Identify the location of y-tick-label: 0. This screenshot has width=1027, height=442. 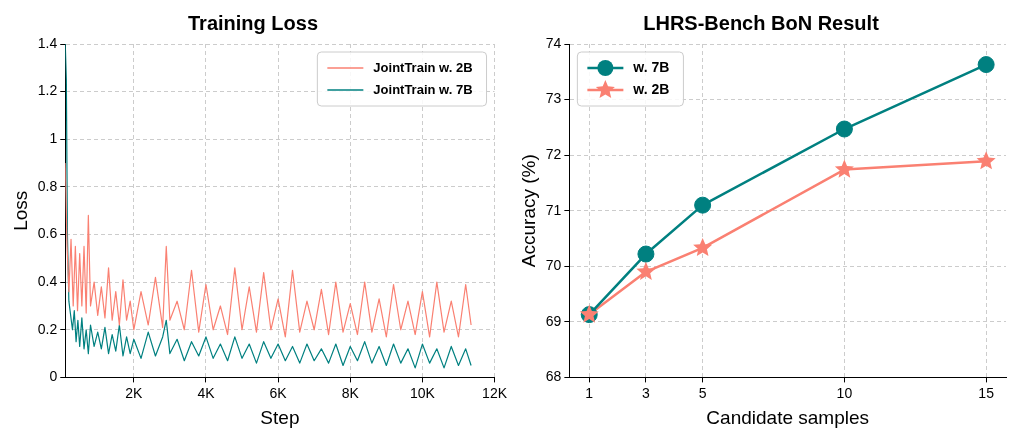
(53, 376).